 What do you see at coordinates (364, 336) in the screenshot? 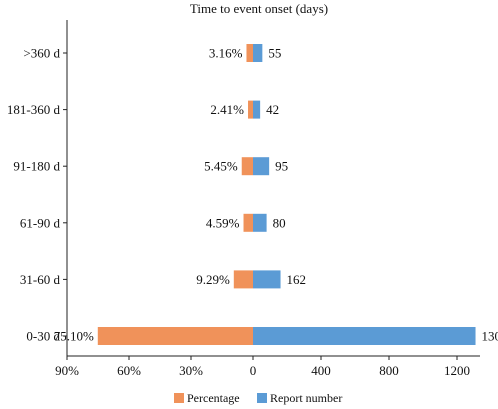
I see `bar-report-number-0-30-d` at bounding box center [364, 336].